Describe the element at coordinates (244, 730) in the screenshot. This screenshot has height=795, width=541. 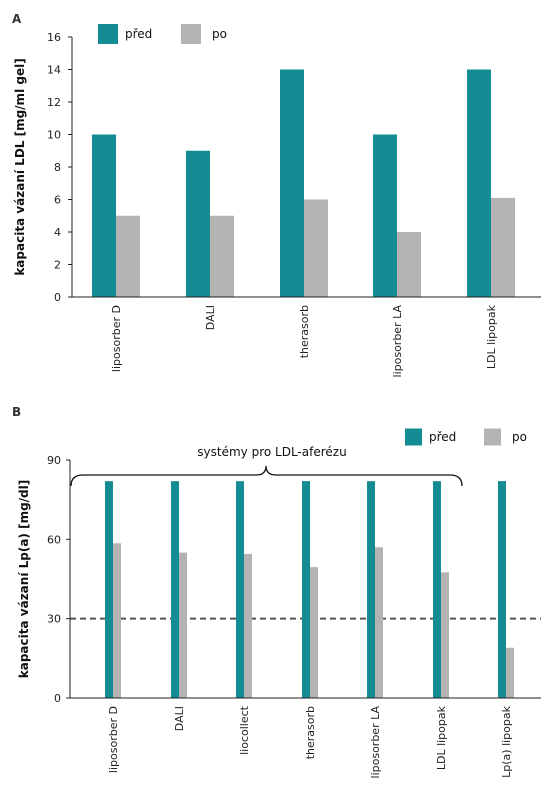
I see `category-label: liocollect` at that location.